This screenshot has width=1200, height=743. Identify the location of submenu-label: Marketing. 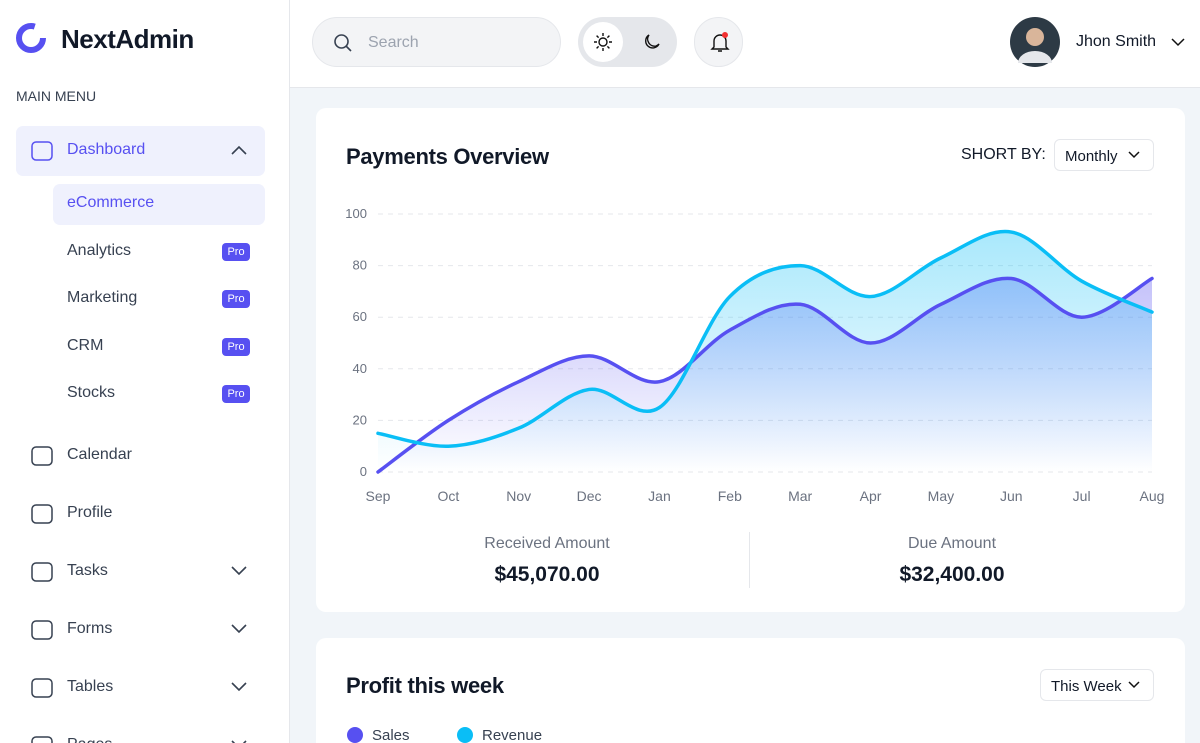
(102, 297).